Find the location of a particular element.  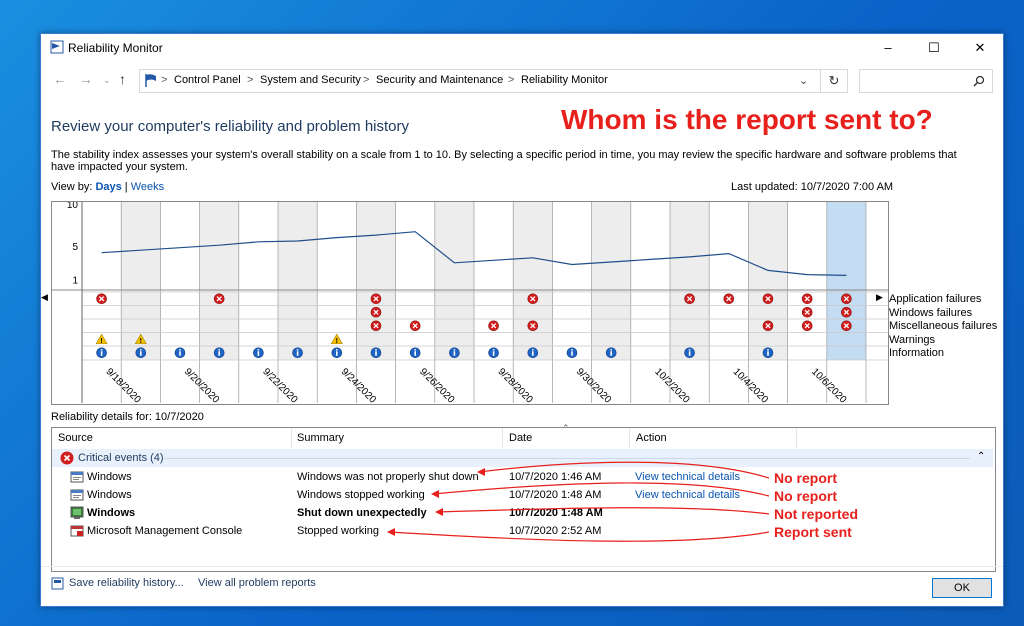

last-updated: Last updated: 10/7/2020 7:00 AM is located at coordinates (812, 187).